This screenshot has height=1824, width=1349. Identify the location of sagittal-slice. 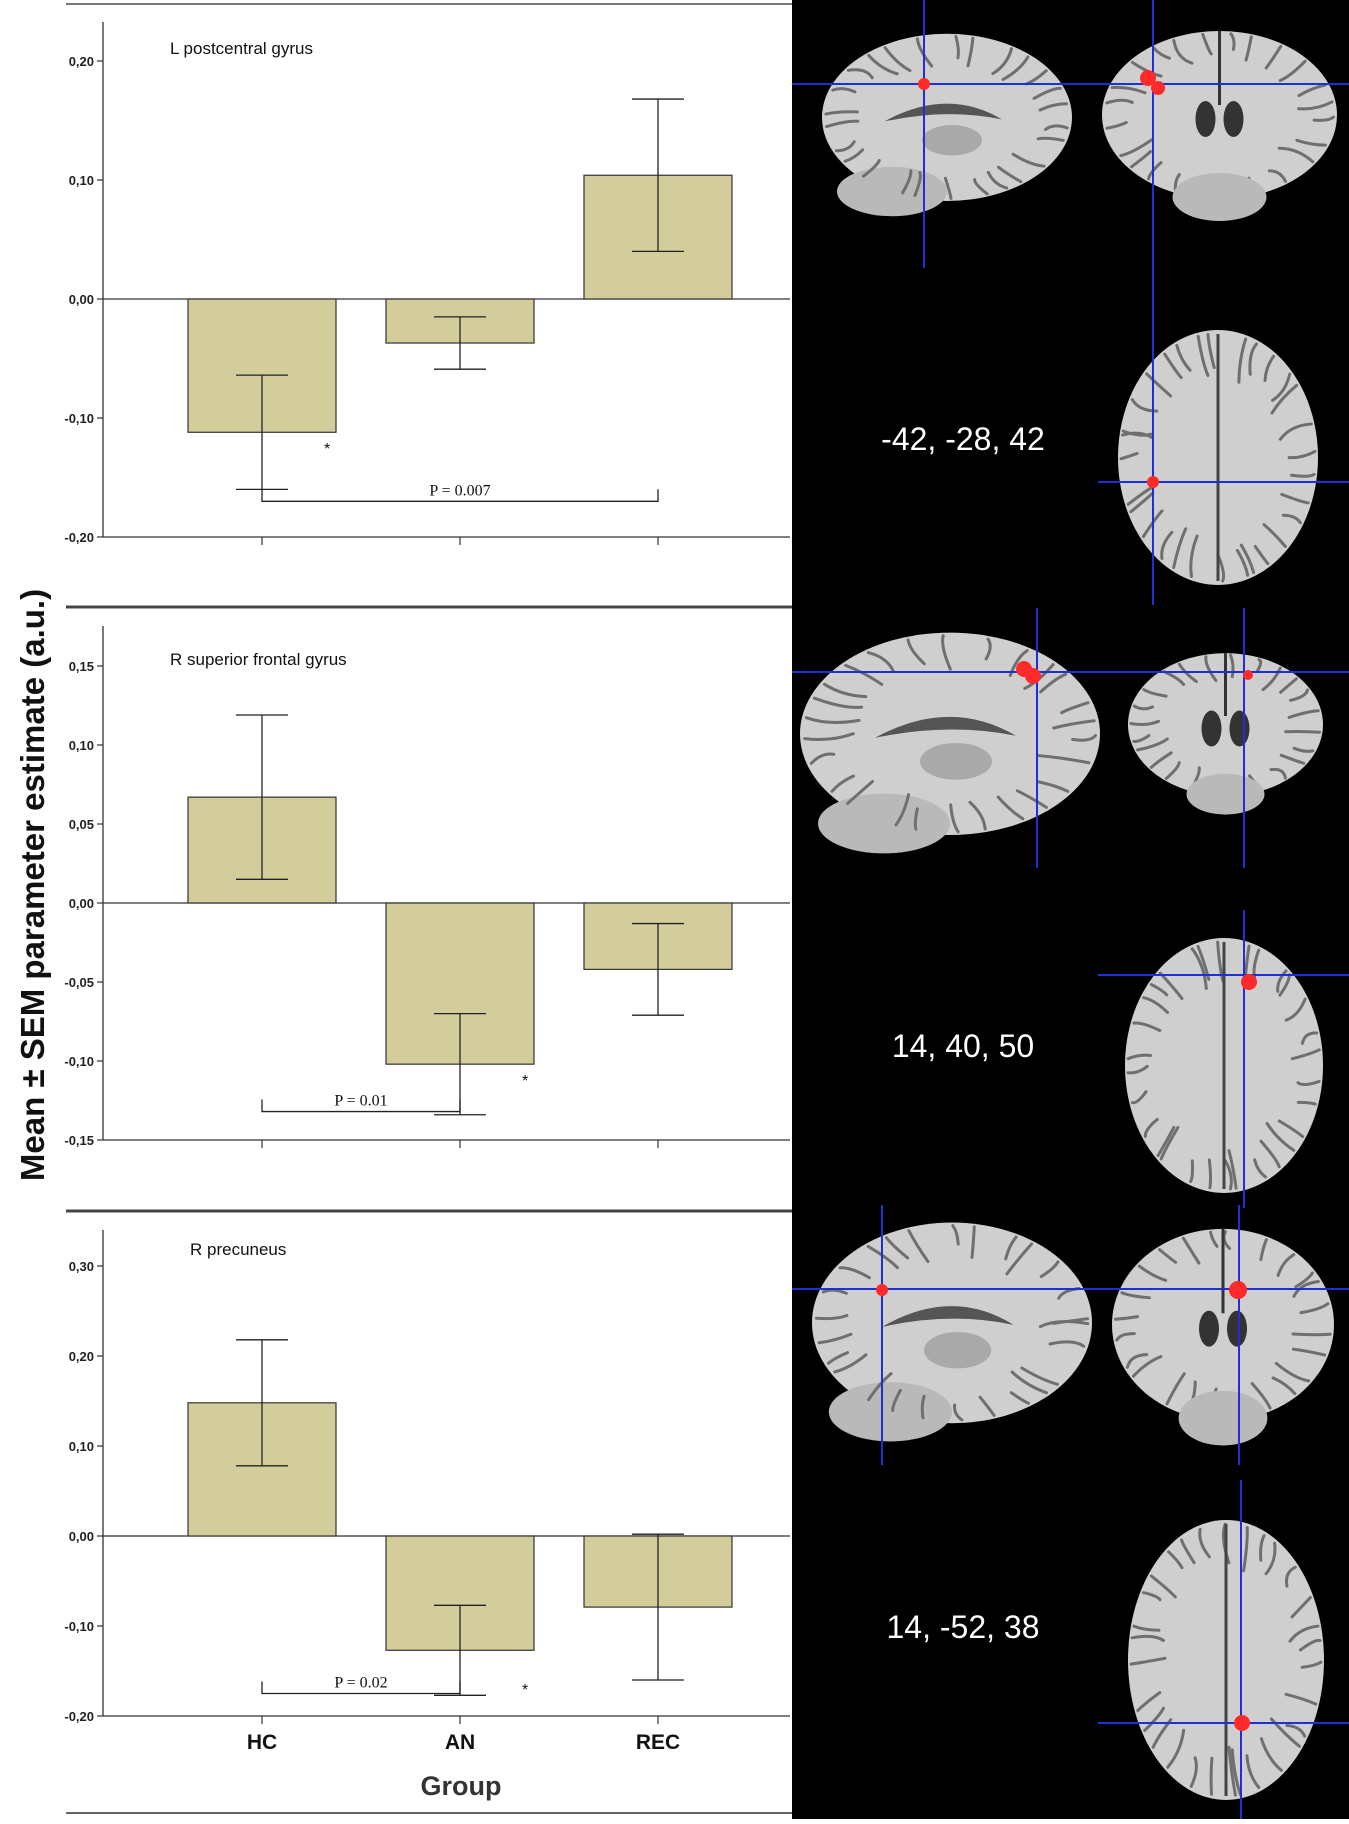
(947, 125).